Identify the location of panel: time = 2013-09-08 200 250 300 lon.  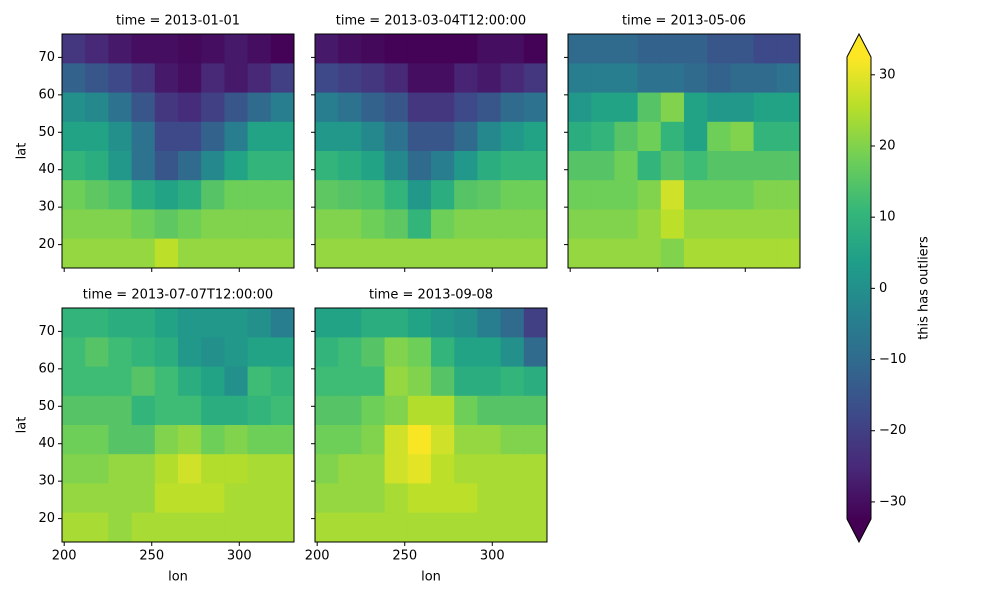
(426, 436).